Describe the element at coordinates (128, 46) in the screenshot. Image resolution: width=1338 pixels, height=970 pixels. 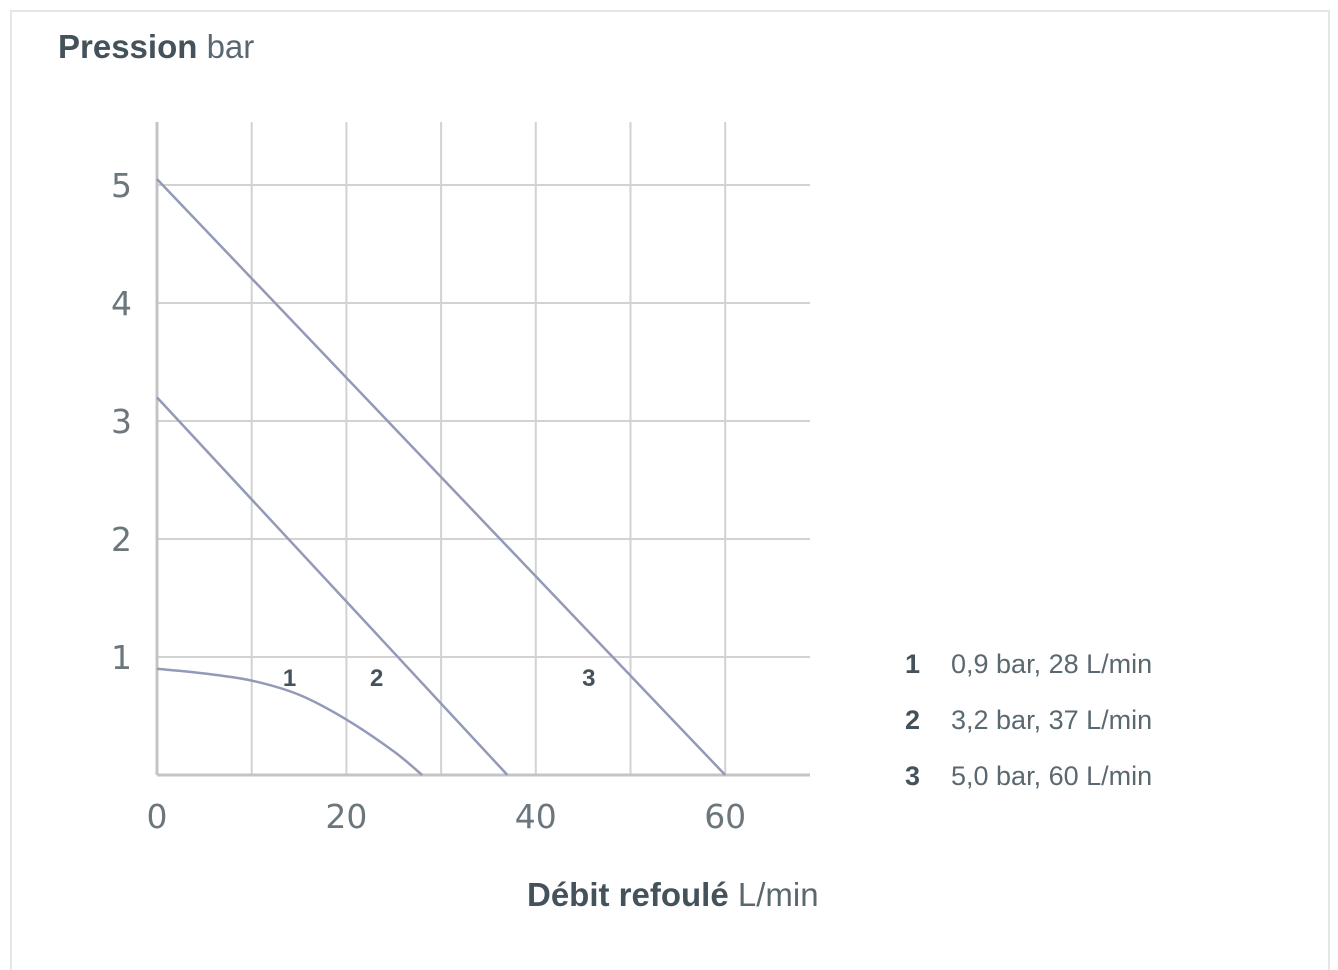
I see `y-axis-title-bold: Pression` at that location.